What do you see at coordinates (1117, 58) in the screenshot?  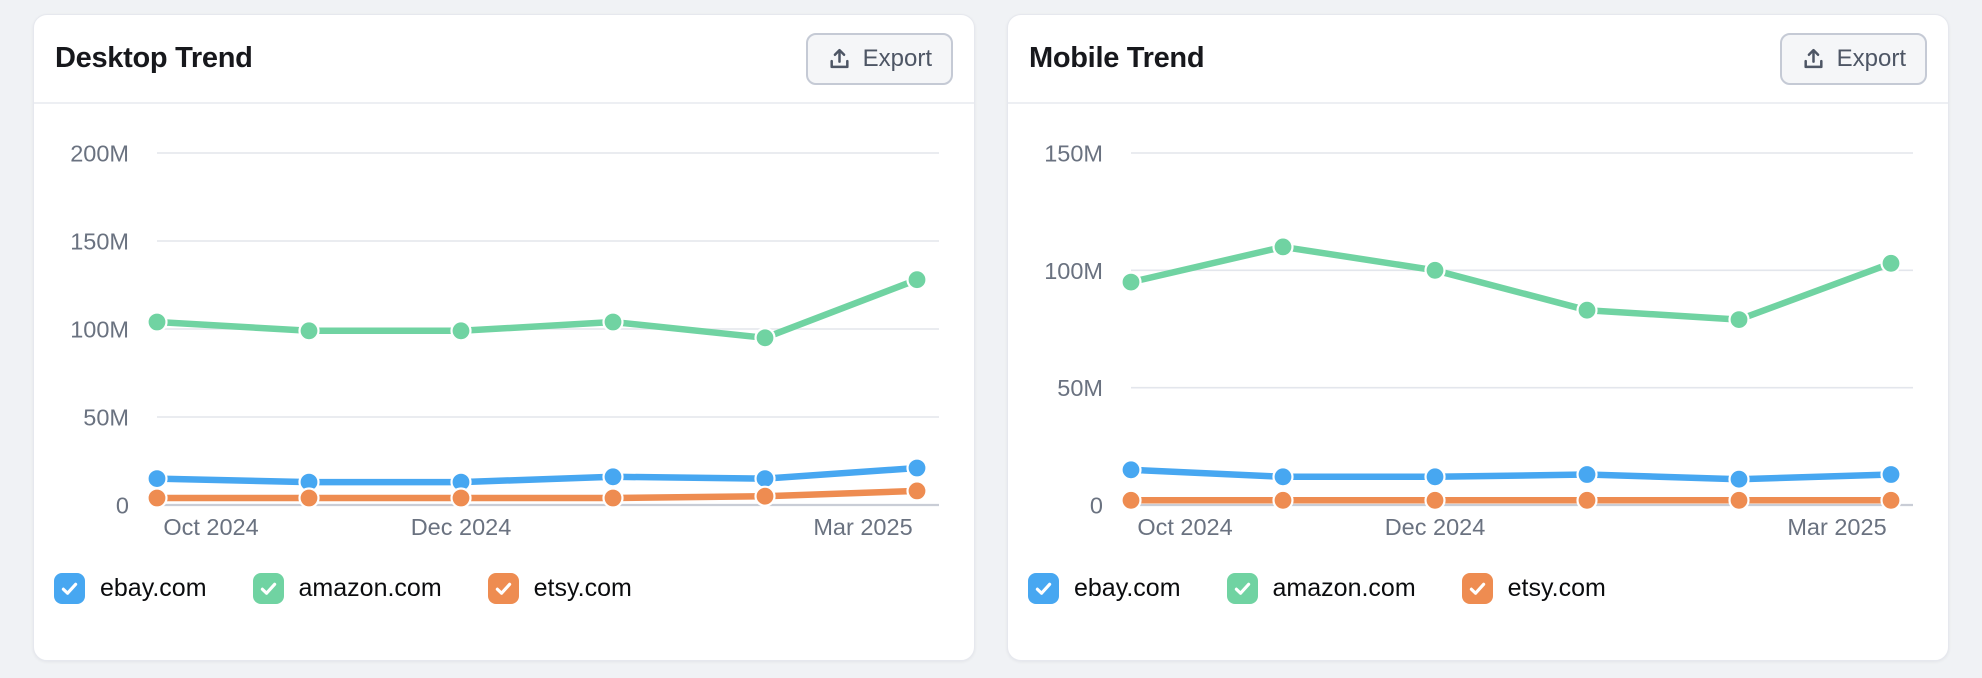 I see `card-title: Mobile Trend` at bounding box center [1117, 58].